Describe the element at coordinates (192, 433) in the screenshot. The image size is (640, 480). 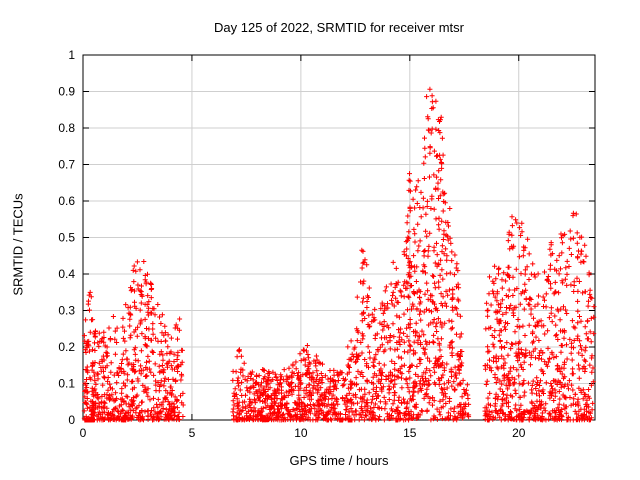
I see `x-tick-label: 5` at that location.